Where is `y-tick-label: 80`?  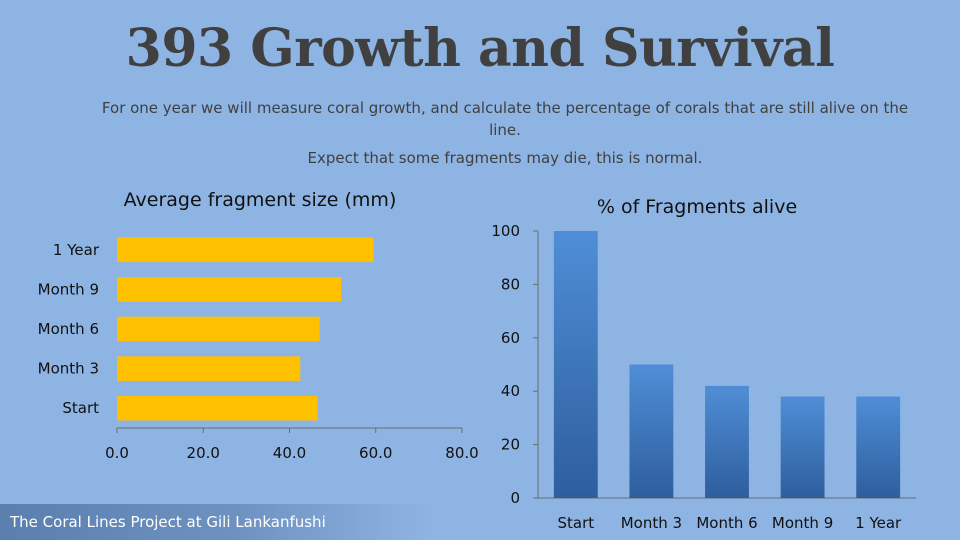
y-tick-label: 80 is located at coordinates (510, 284).